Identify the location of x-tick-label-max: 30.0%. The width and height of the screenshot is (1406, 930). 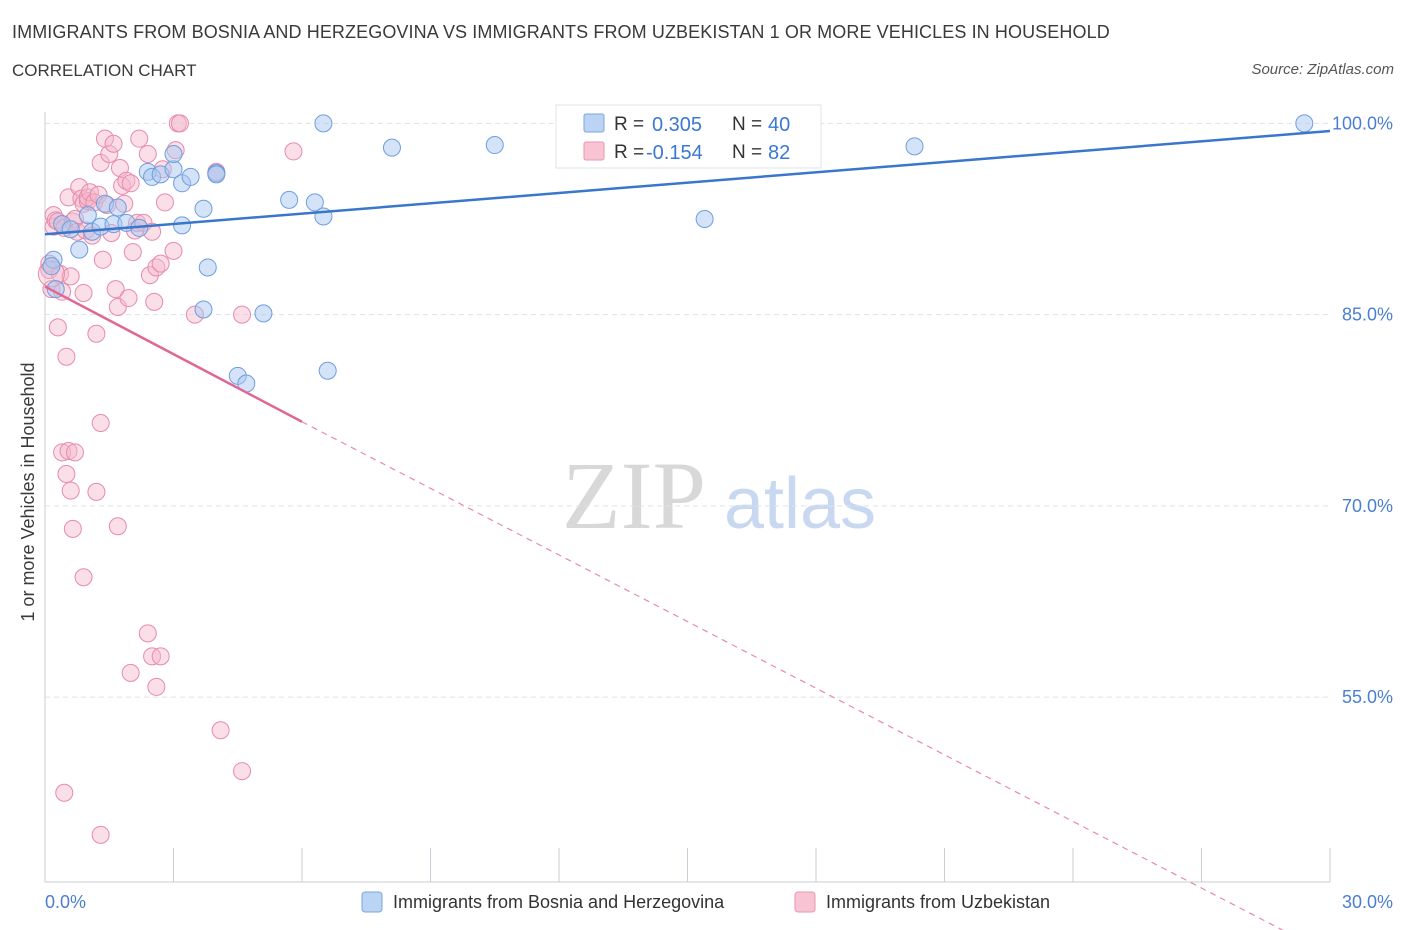
(1367, 902).